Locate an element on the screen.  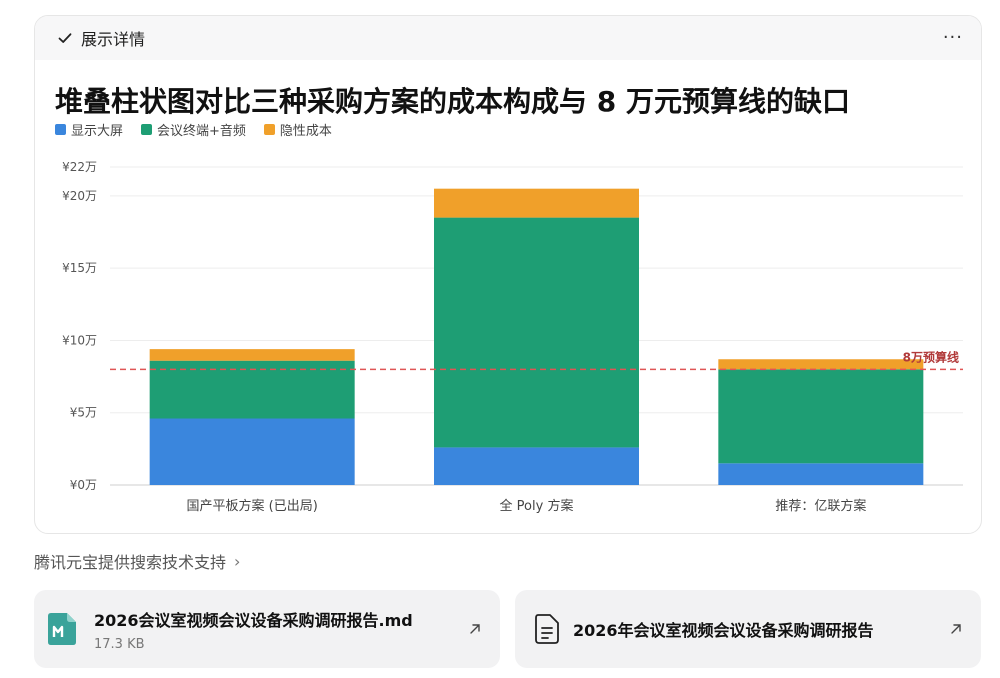
file-name: 2026会议室视频会议设备采购调研报告.md is located at coordinates (253, 620).